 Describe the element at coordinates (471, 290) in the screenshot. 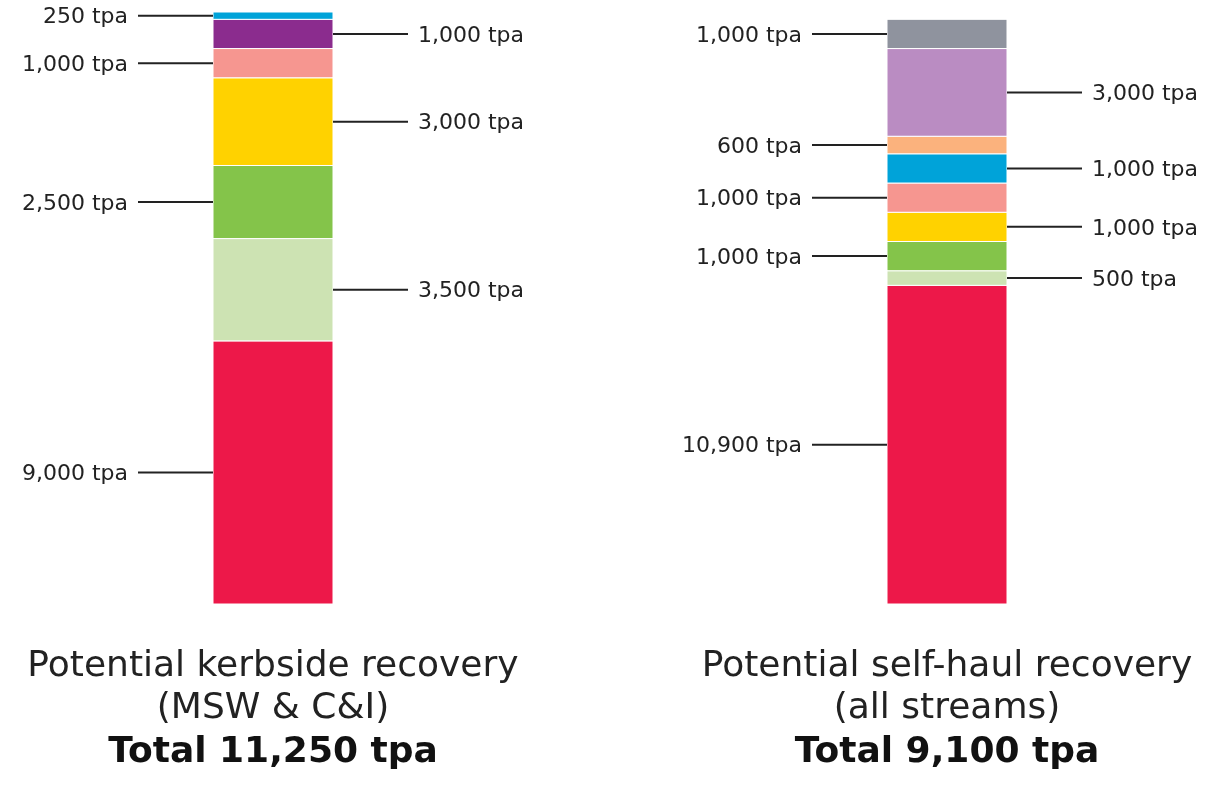

I see `data-label: 3,500 tpa` at that location.